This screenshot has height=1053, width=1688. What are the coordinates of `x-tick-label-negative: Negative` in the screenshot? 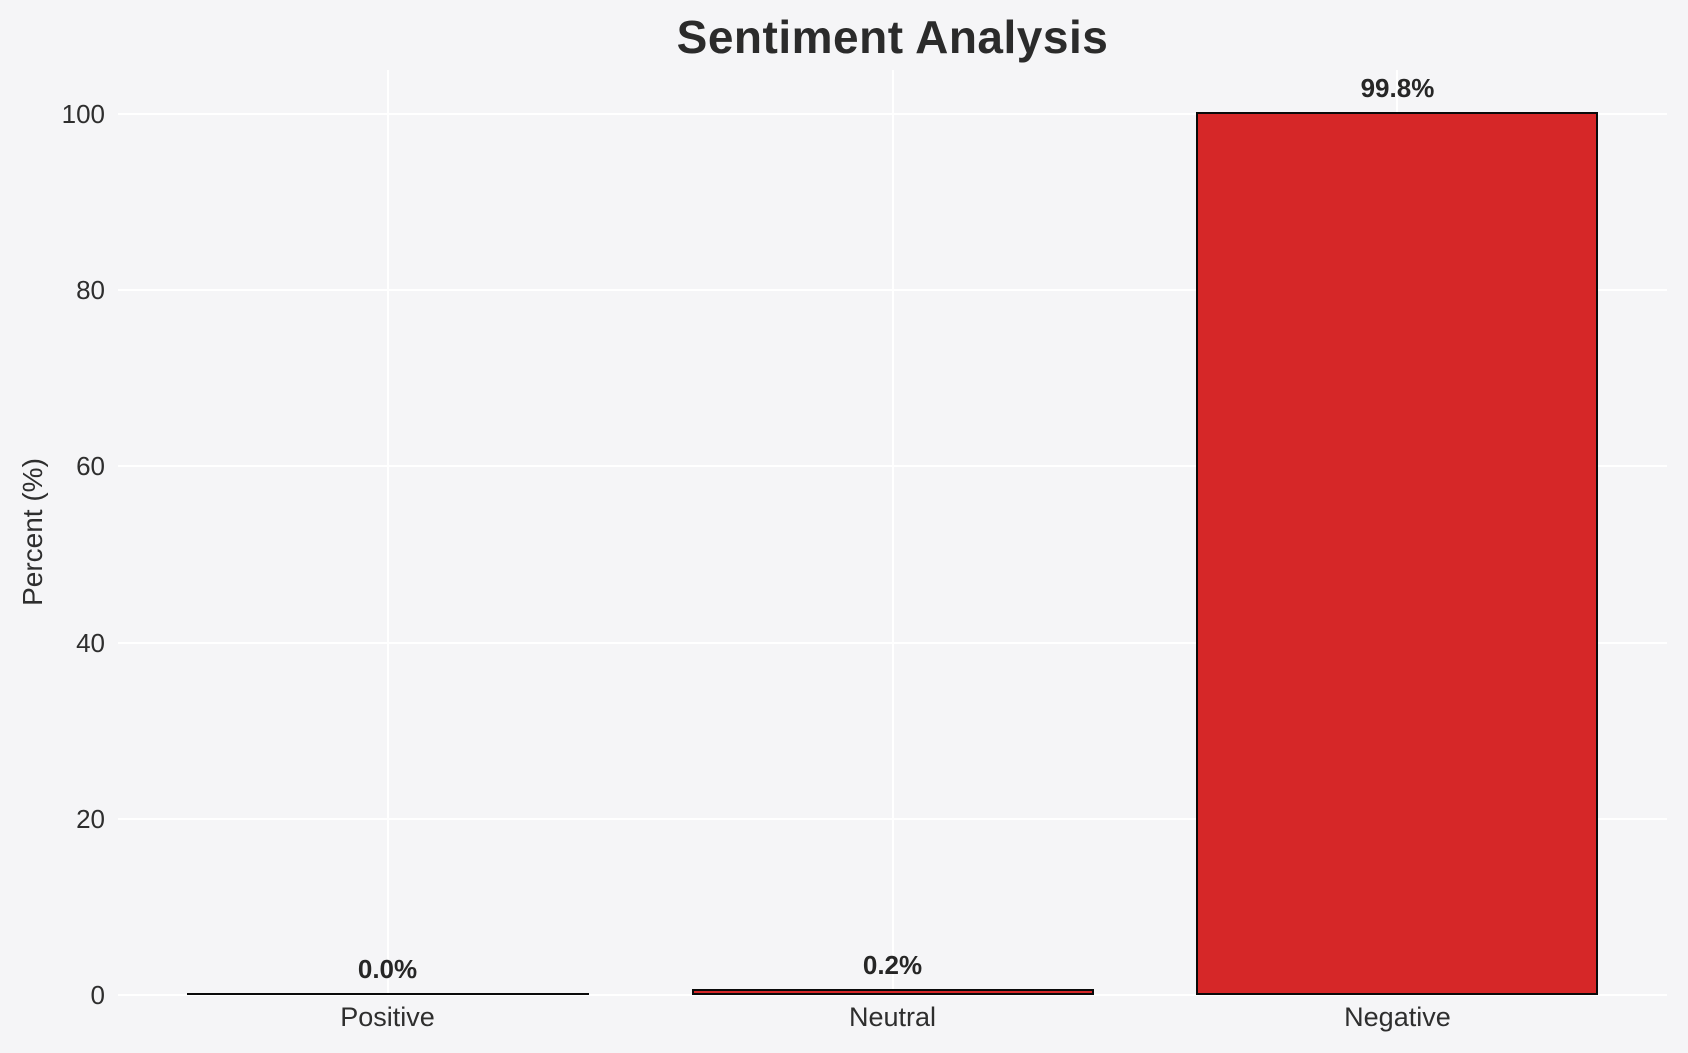 It's located at (1397, 1017).